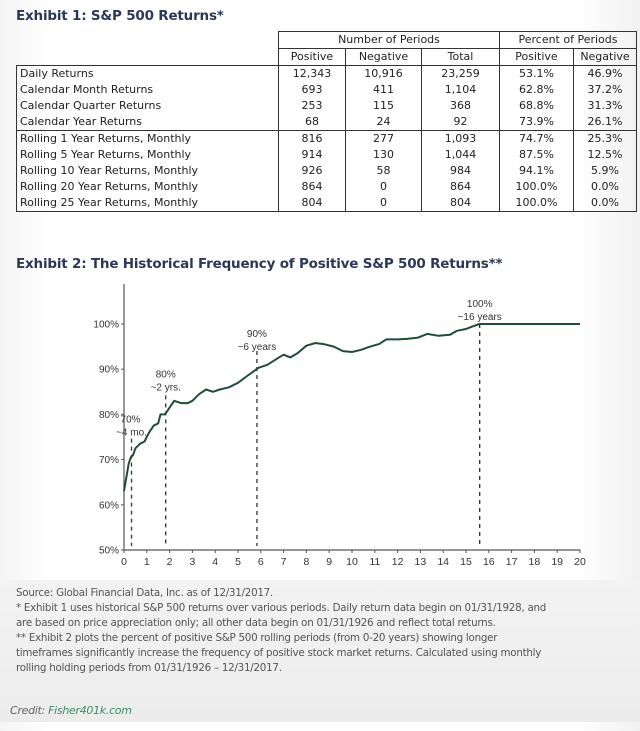 Image resolution: width=640 pixels, height=731 pixels. Describe the element at coordinates (383, 106) in the screenshot. I see `table-cell: 115` at that location.